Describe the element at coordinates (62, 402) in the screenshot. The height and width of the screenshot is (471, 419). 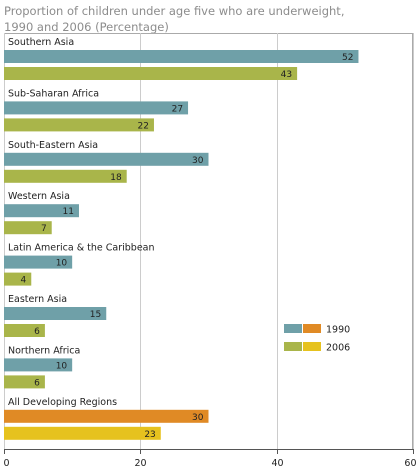
I see `category-label: All Developing Regions` at that location.